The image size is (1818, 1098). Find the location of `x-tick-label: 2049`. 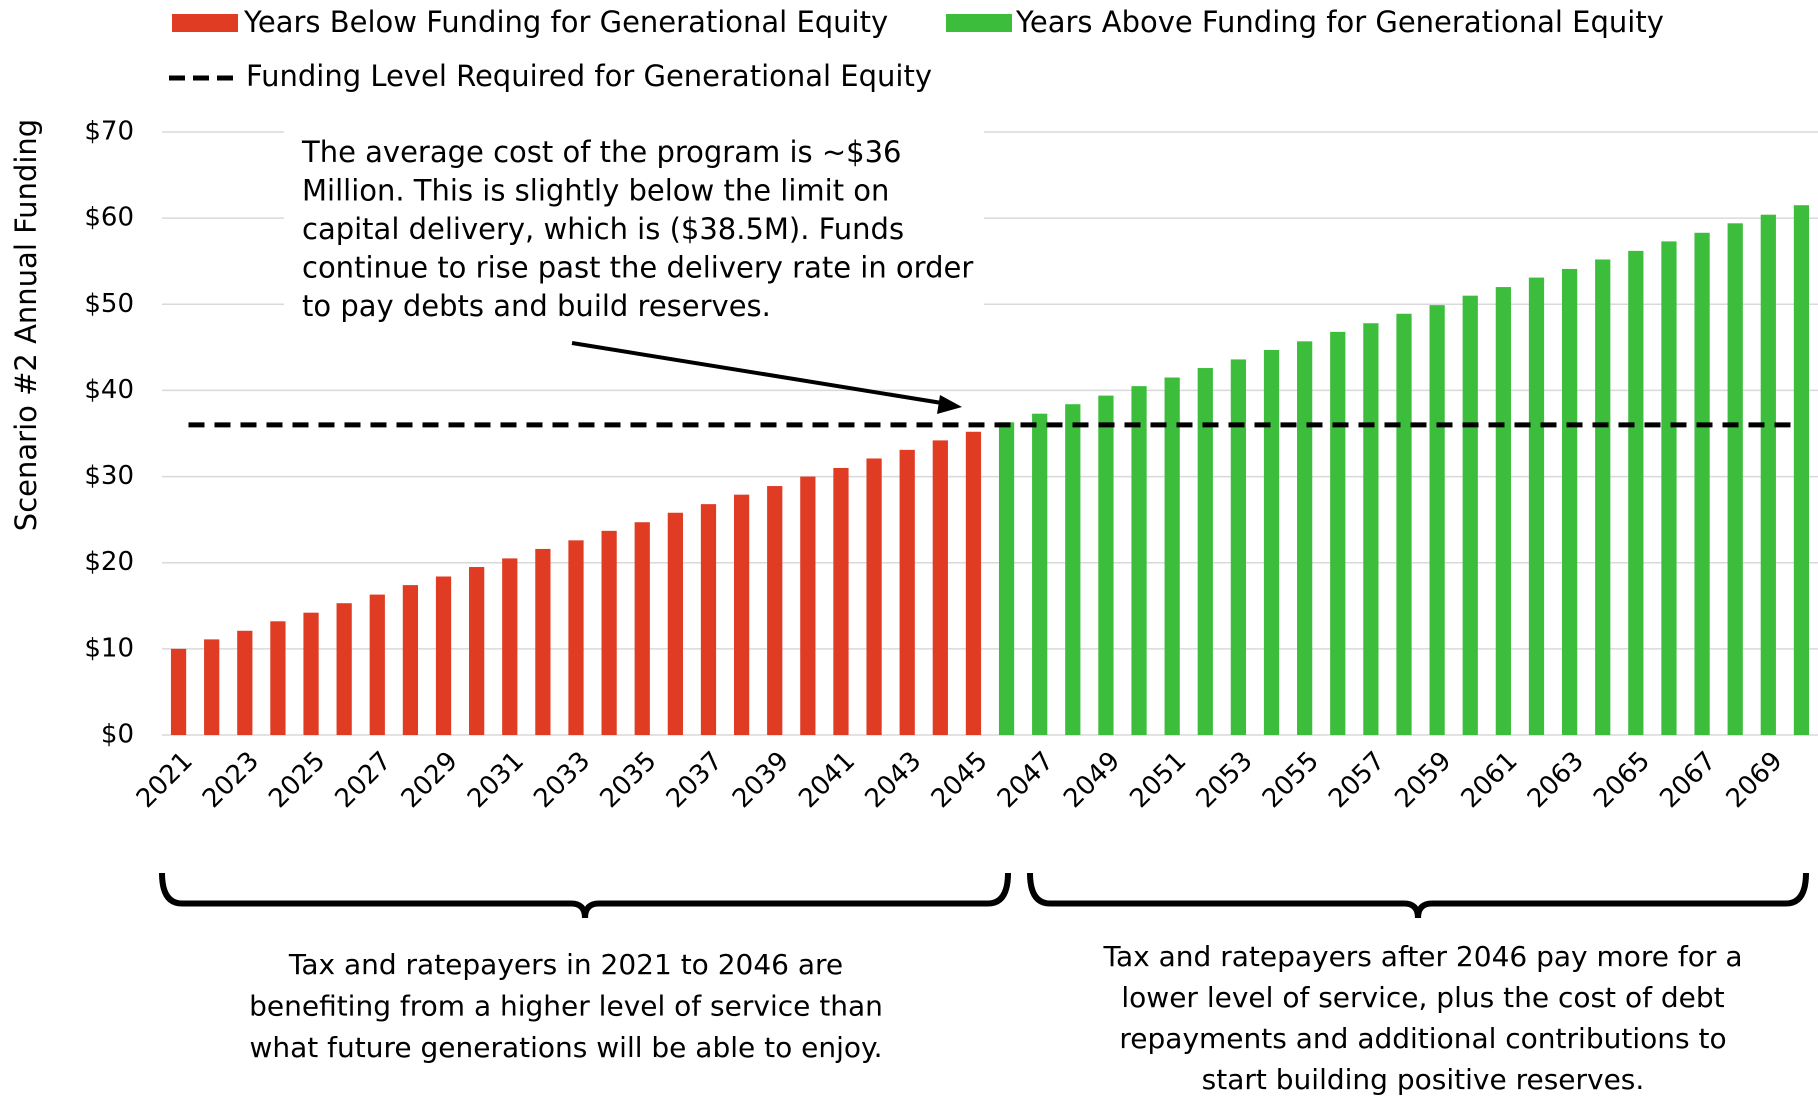

x-tick-label: 2049 is located at coordinates (1092, 780).